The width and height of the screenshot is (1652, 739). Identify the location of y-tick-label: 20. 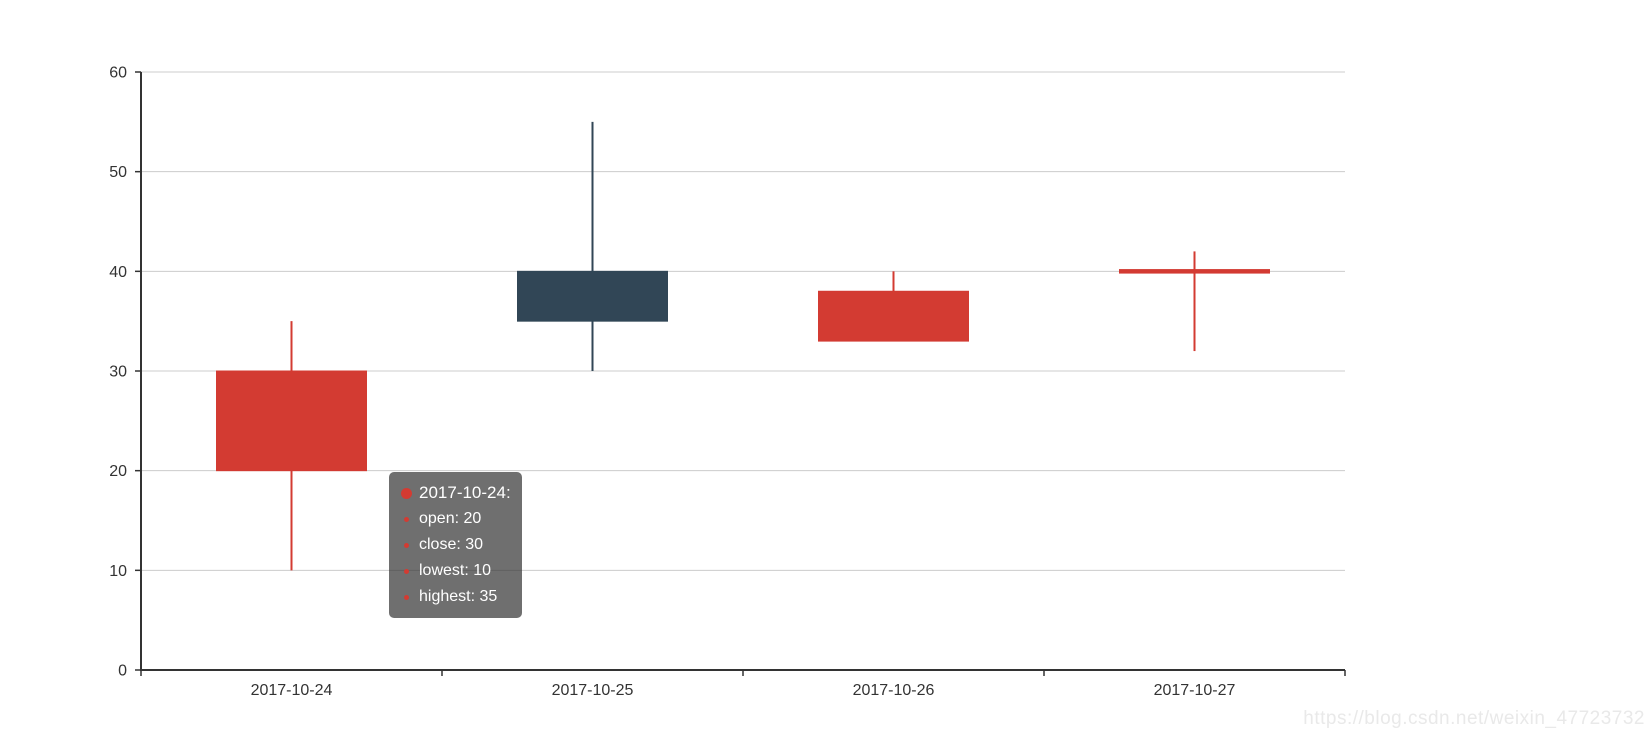
(118, 471).